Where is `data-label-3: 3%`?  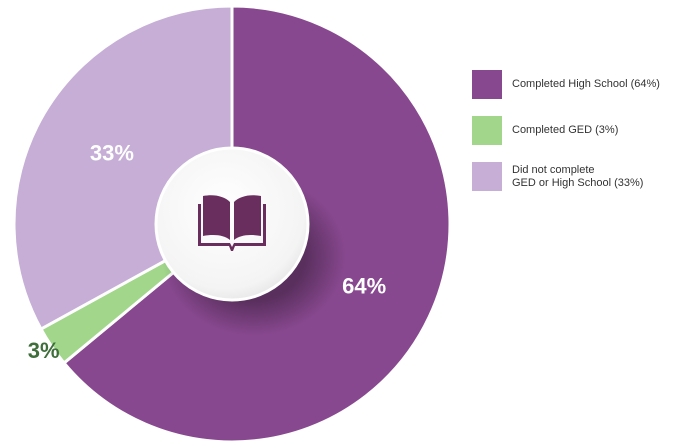
data-label-3: 3% is located at coordinates (44, 350).